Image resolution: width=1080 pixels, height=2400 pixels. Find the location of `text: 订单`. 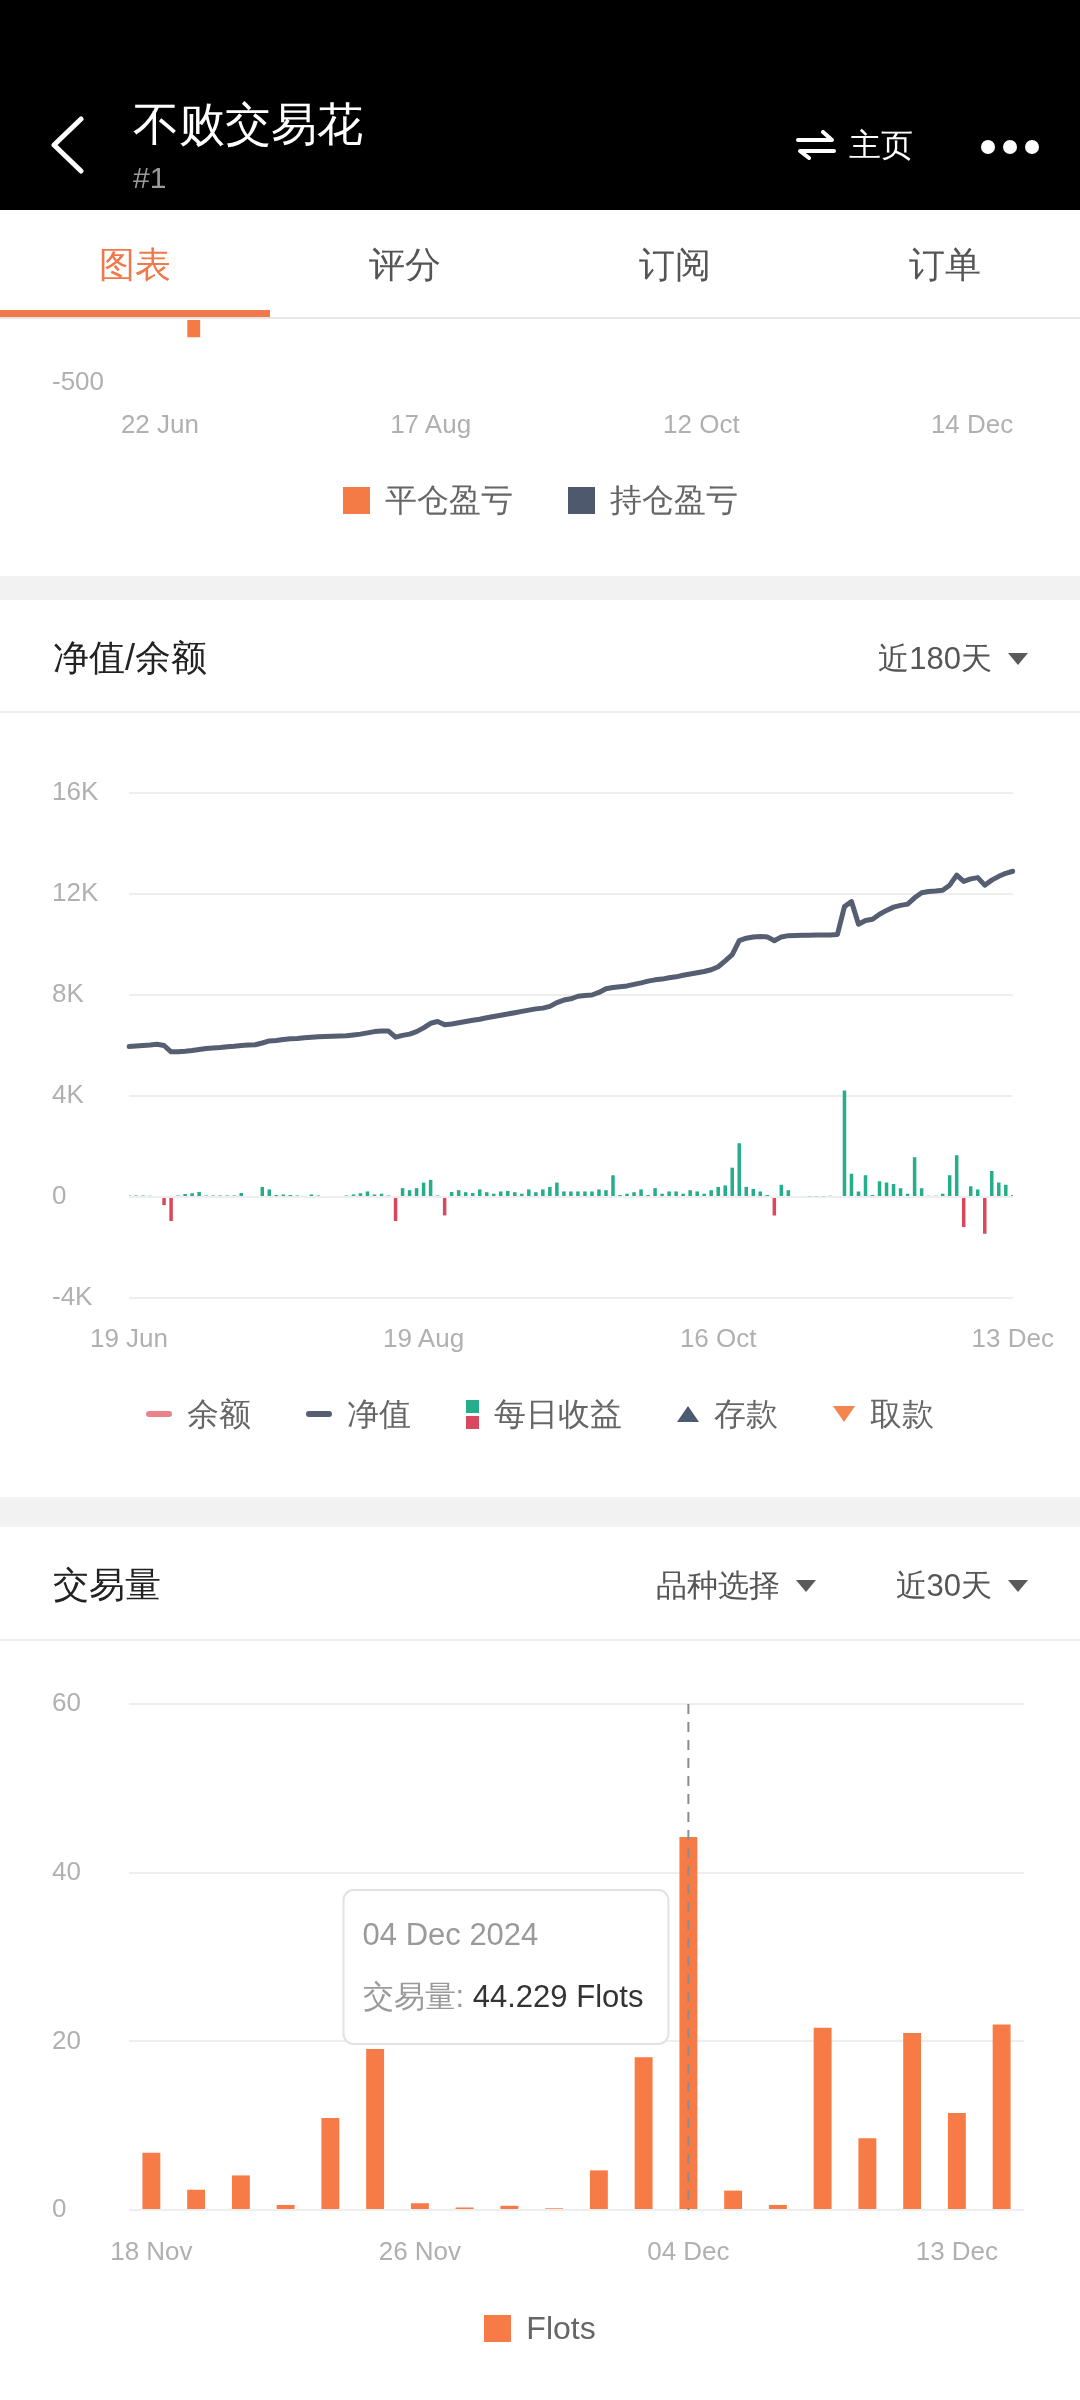

text: 订单 is located at coordinates (945, 265).